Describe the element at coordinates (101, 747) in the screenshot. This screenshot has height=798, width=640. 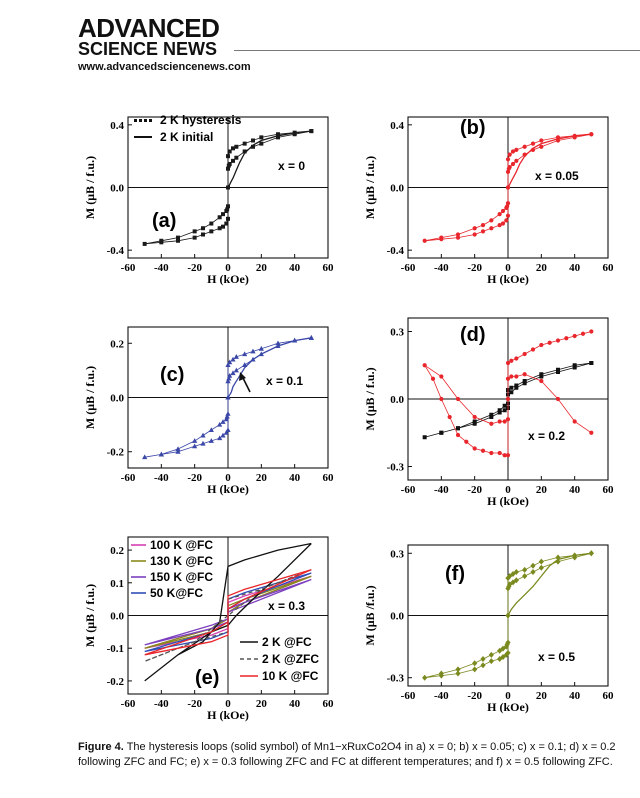
I see `caption-label: Figure 4.` at that location.